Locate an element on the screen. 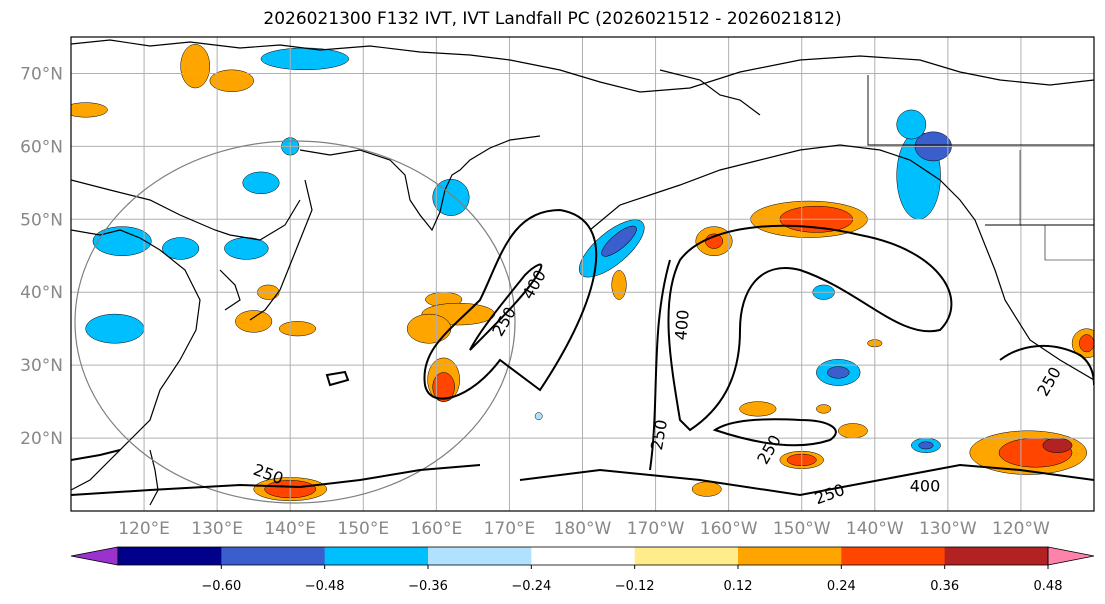 The image size is (1105, 604). colorbar-tick-label: 0.12 is located at coordinates (738, 586).